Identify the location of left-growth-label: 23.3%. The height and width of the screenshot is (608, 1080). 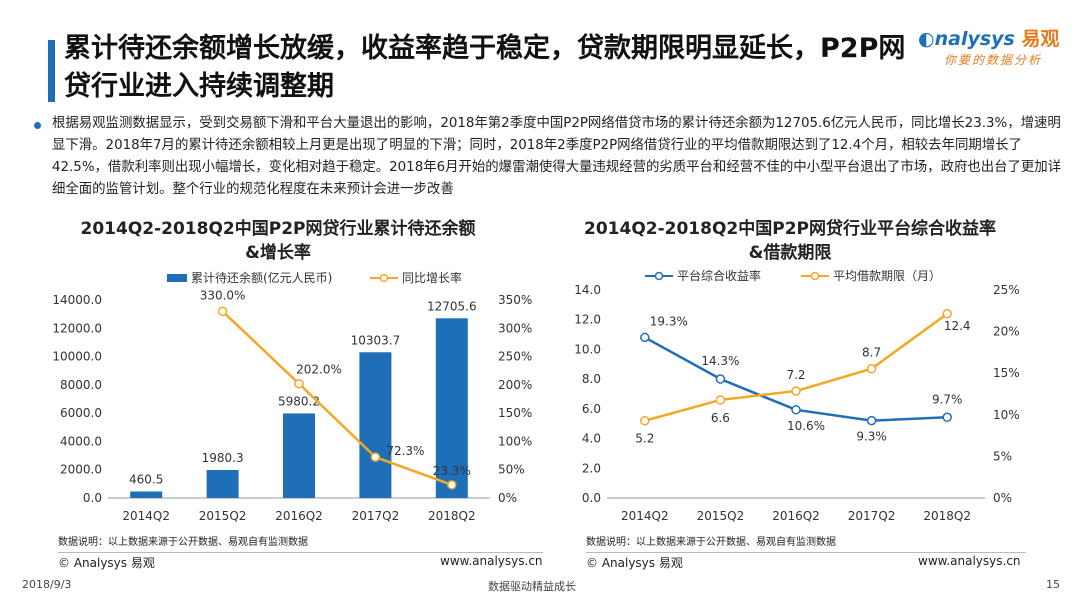
(452, 471).